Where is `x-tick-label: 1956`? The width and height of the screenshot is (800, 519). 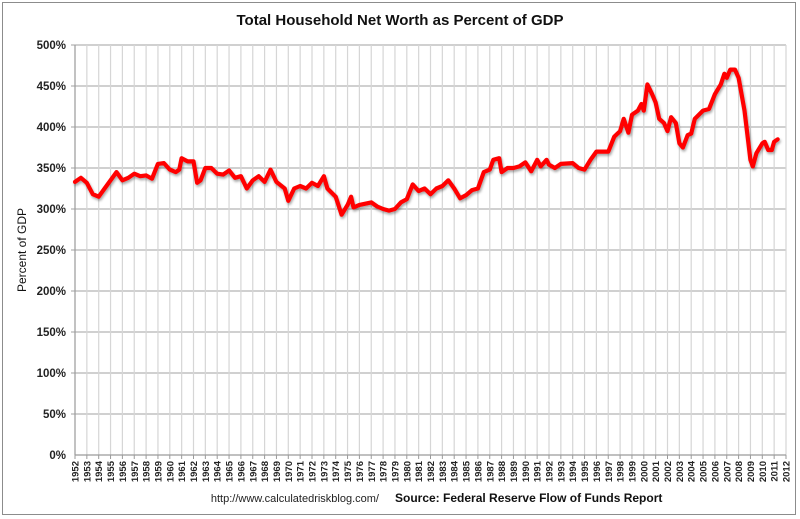 x-tick-label: 1956 is located at coordinates (123, 471).